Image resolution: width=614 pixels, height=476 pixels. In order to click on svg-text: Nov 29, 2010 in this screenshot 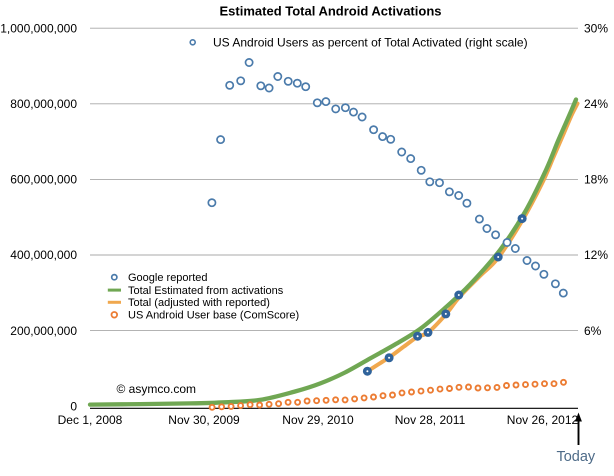, I will do `click(318, 420)`.